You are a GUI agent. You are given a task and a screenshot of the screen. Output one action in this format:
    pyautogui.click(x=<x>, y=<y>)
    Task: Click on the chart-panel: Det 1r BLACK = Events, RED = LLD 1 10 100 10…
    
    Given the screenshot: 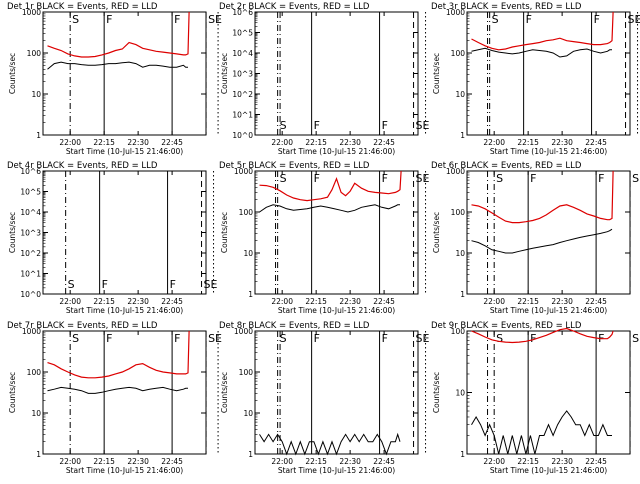 What is the action you would take?
    pyautogui.click(x=144, y=79)
    